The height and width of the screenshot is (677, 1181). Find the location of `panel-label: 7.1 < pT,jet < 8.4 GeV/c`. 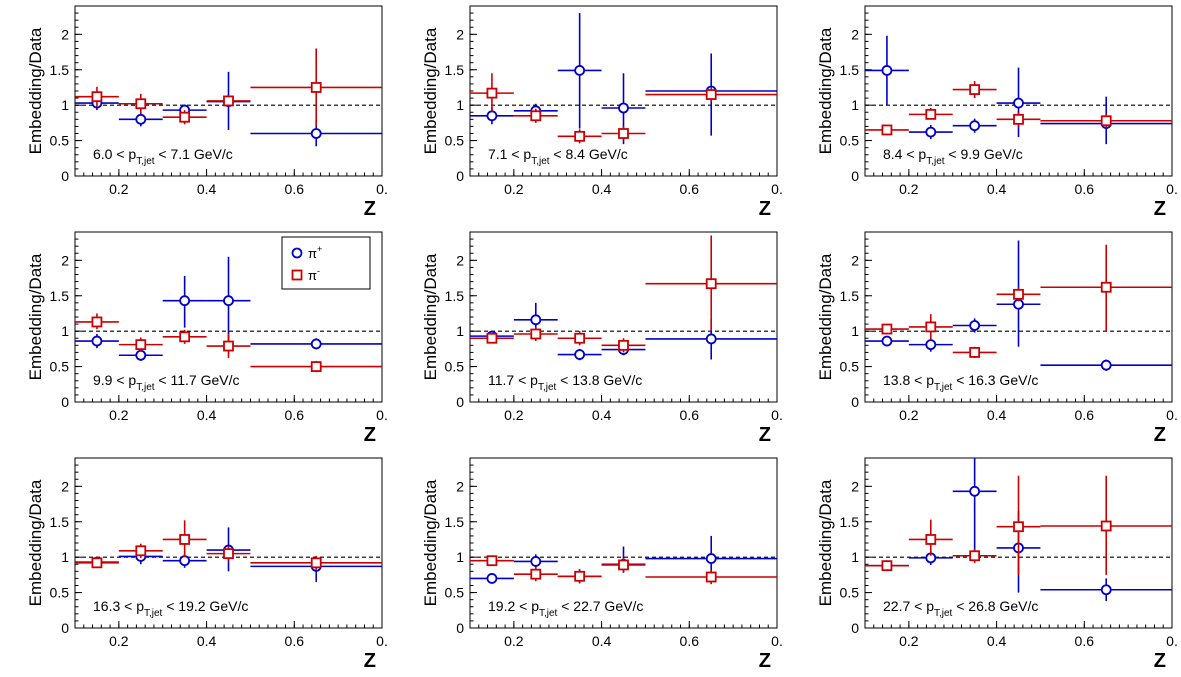

panel-label: 7.1 < pT,jet < 8.4 GeV/c is located at coordinates (558, 156).